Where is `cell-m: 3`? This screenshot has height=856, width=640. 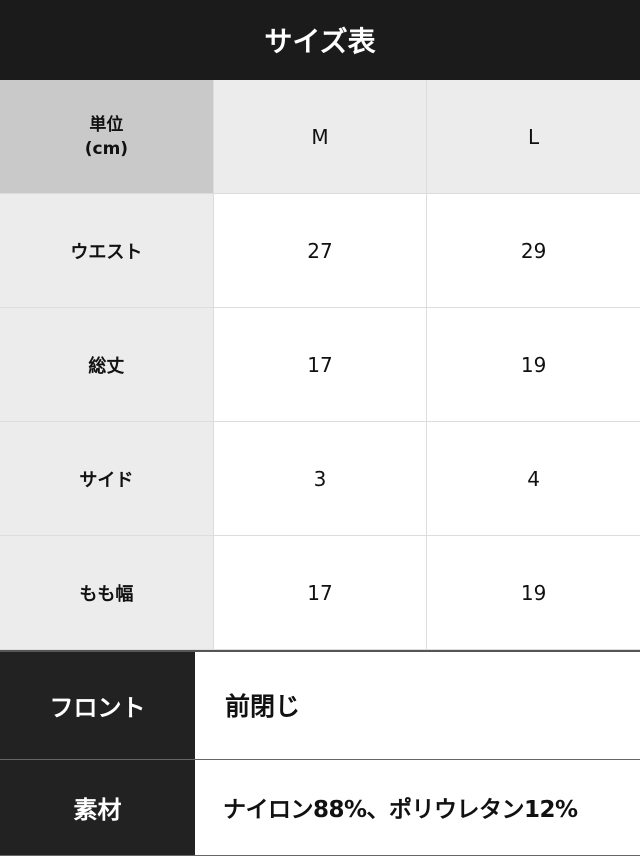
cell-m: 3 is located at coordinates (320, 478).